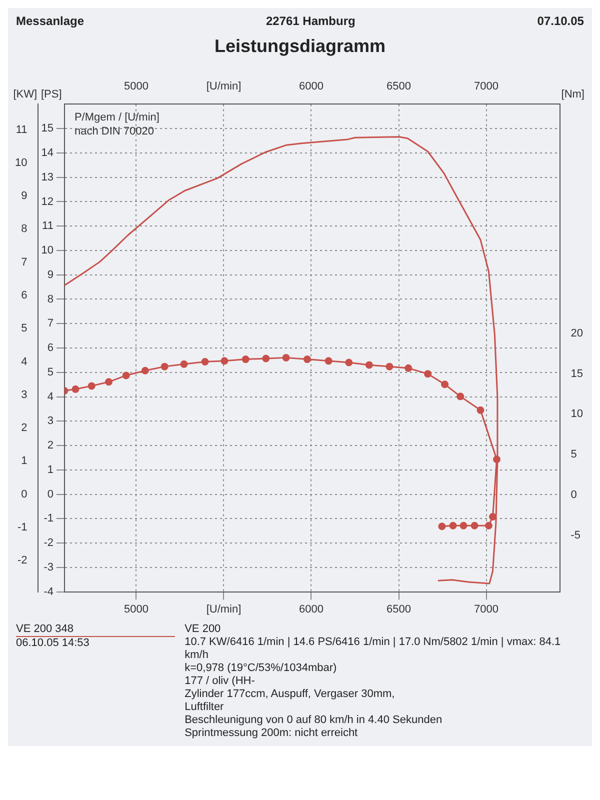 The width and height of the screenshot is (600, 800). What do you see at coordinates (24, 229) in the screenshot?
I see `y3-tick-label: 8` at bounding box center [24, 229].